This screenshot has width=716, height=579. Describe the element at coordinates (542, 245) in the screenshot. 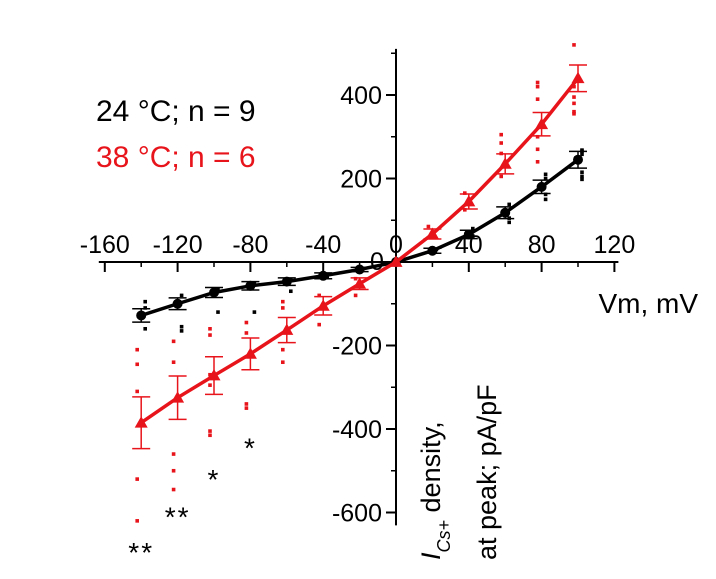

I see `x-tick-label-6: 80` at that location.